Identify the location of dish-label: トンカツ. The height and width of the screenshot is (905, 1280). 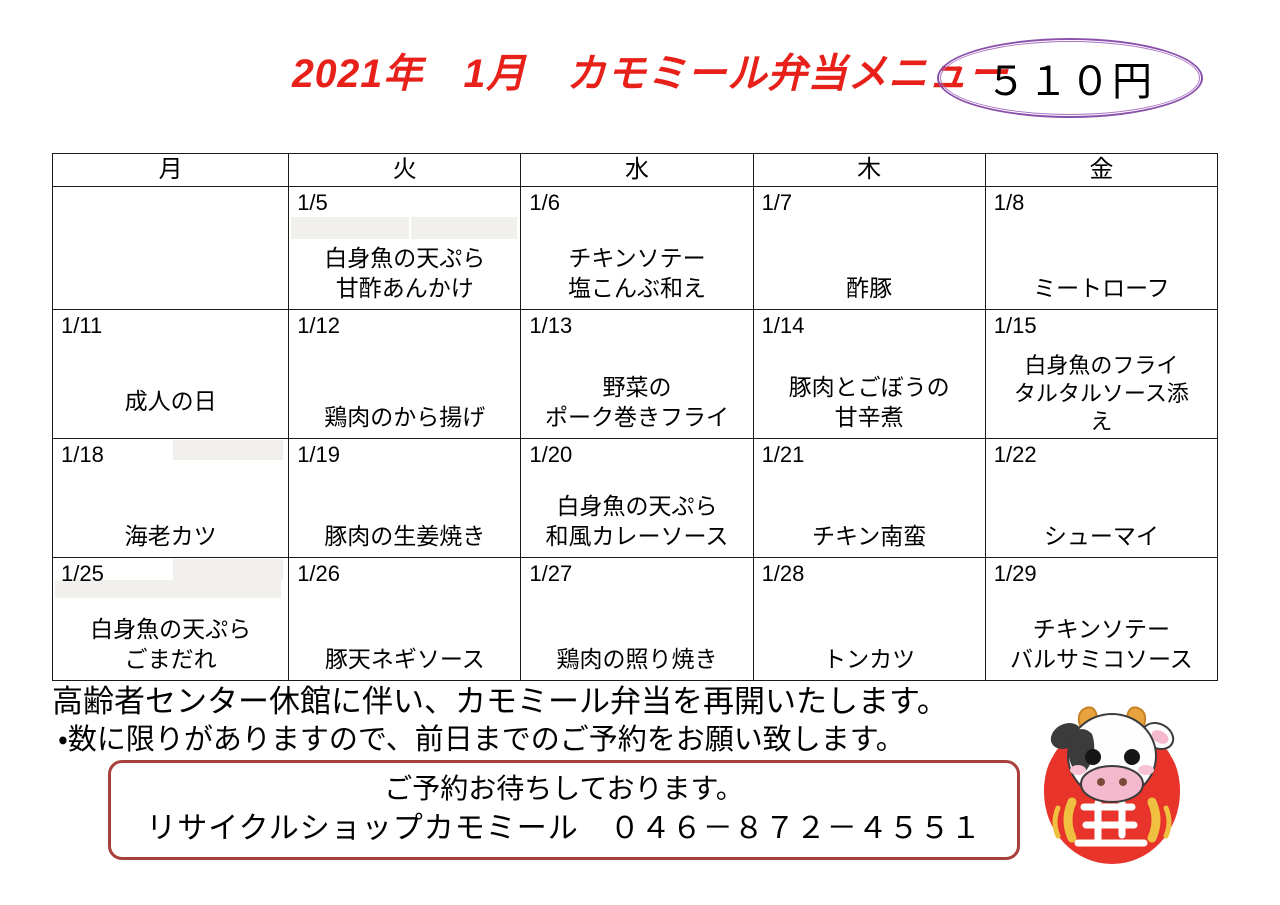
(869, 659).